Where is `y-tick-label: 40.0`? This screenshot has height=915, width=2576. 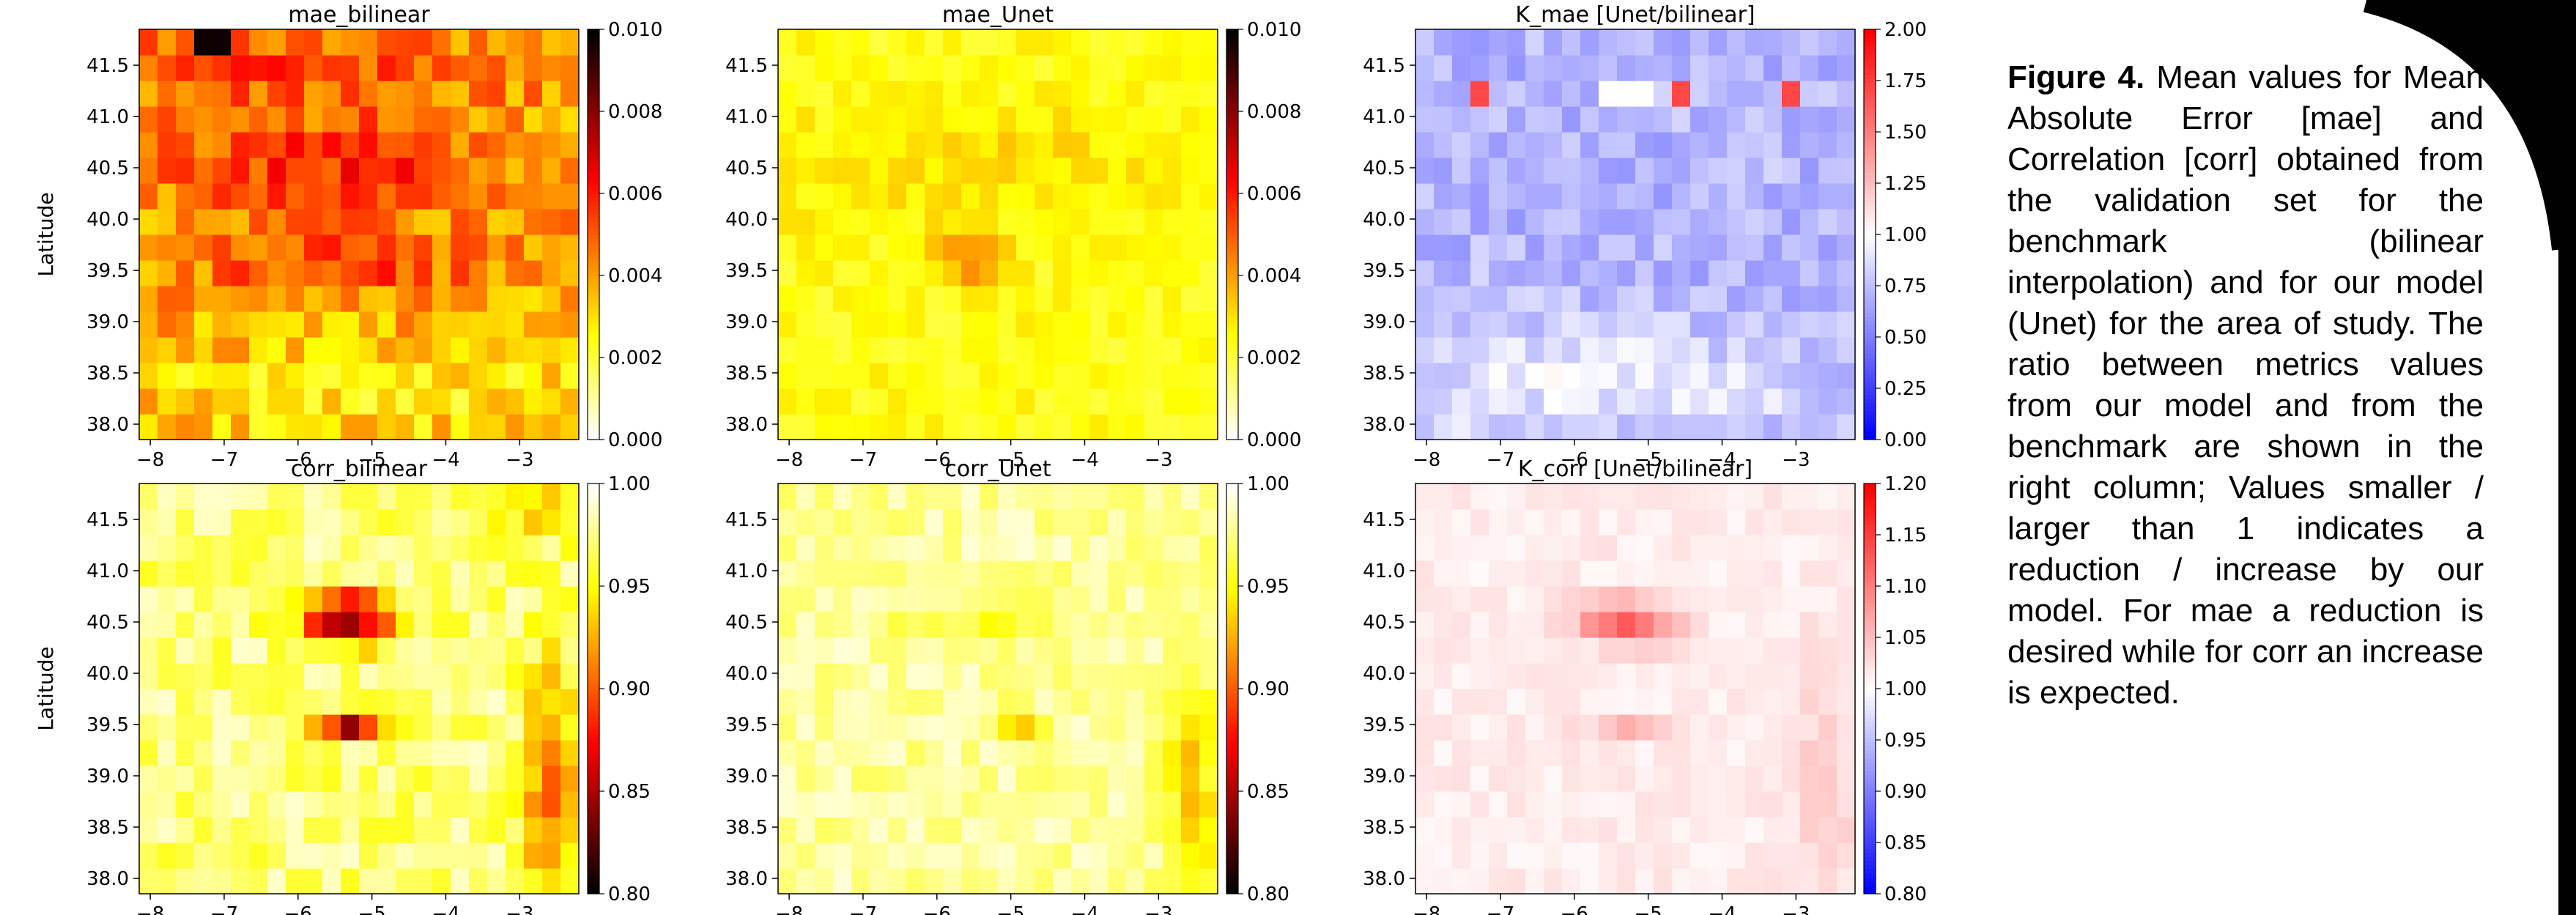 y-tick-label: 40.0 is located at coordinates (746, 674).